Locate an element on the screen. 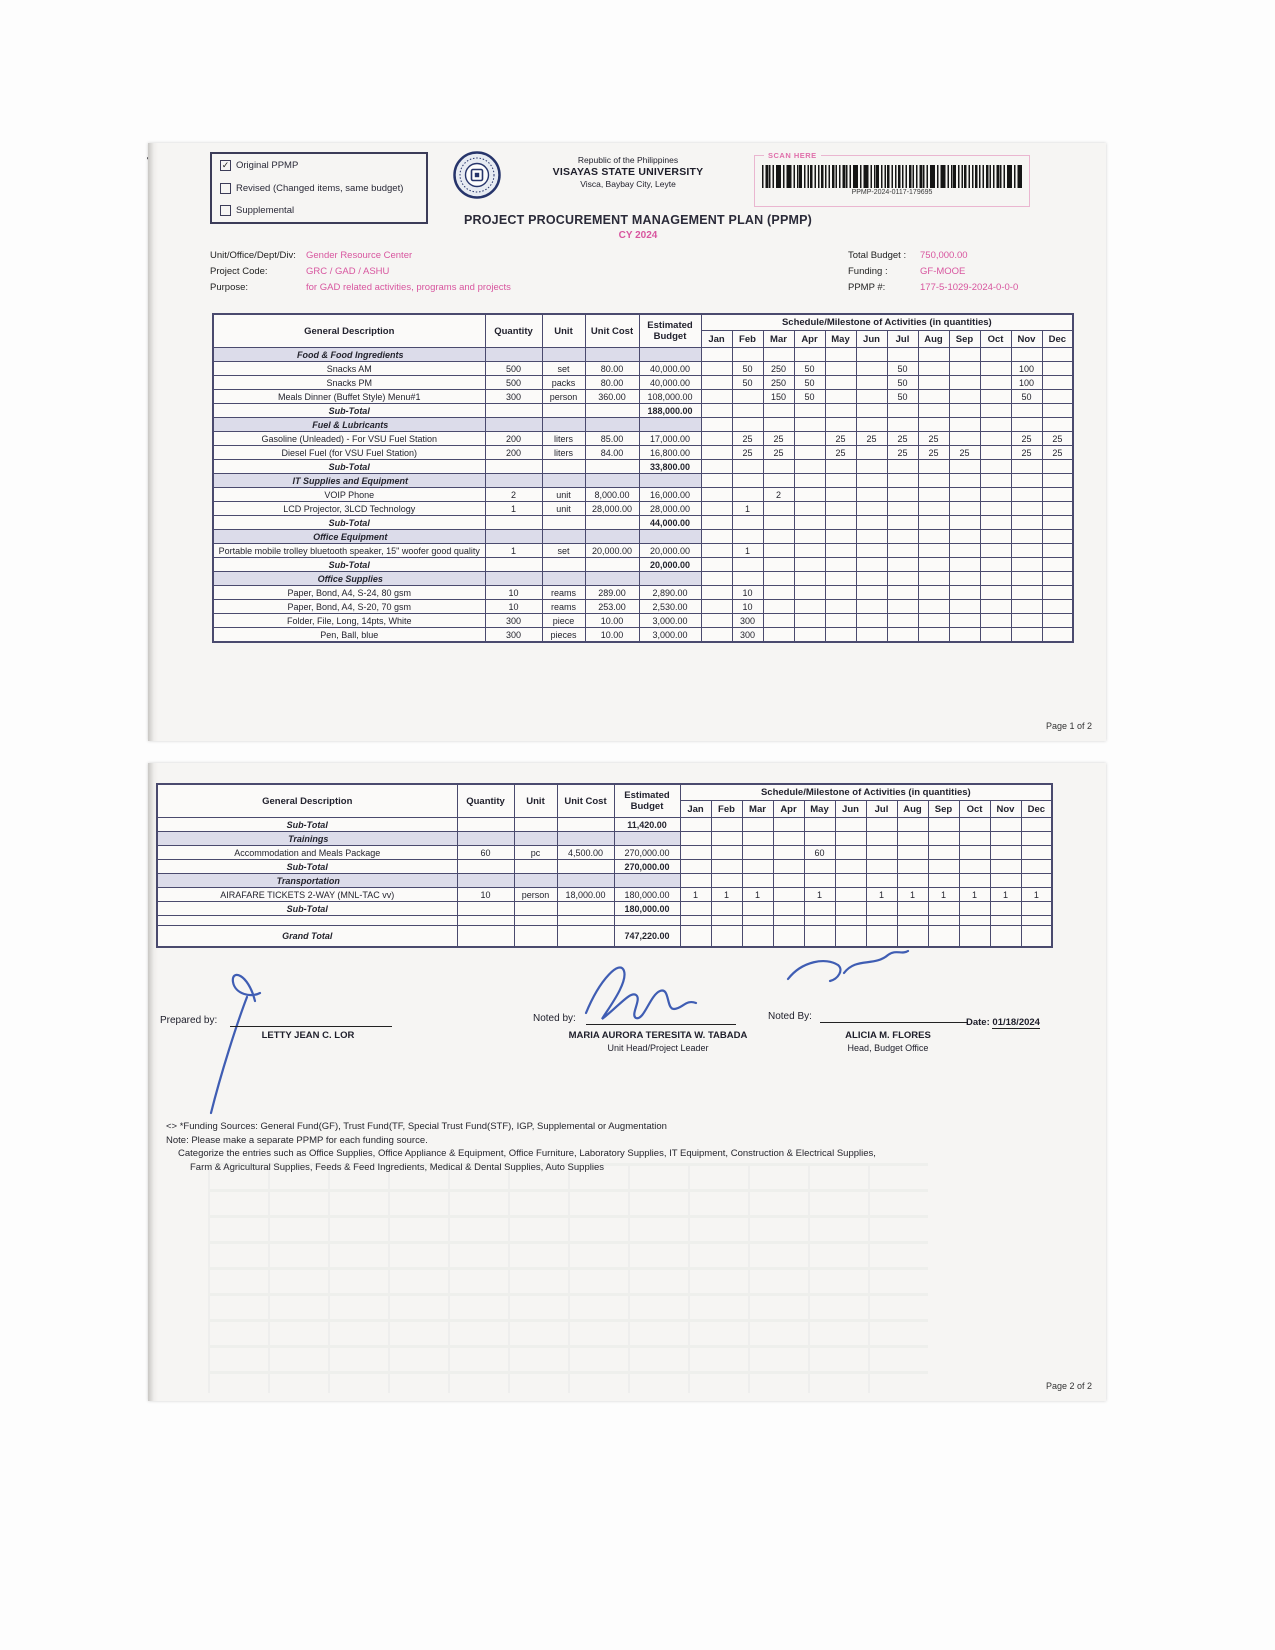  checkbox-checked-icon: ✓ is located at coordinates (225, 165).